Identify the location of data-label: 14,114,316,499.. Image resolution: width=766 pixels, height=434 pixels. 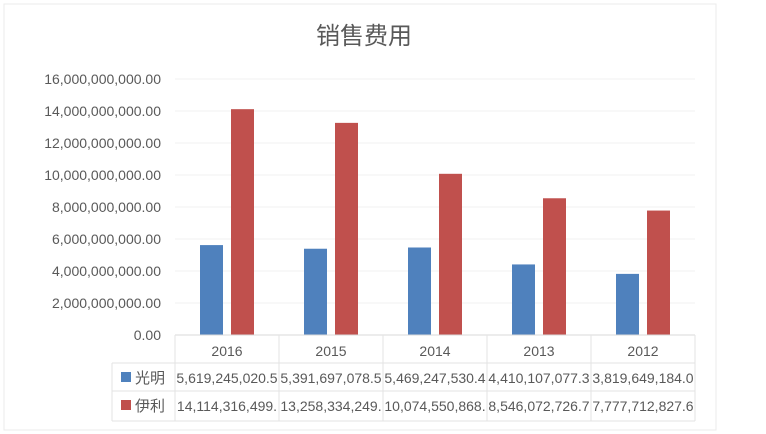
(227, 406).